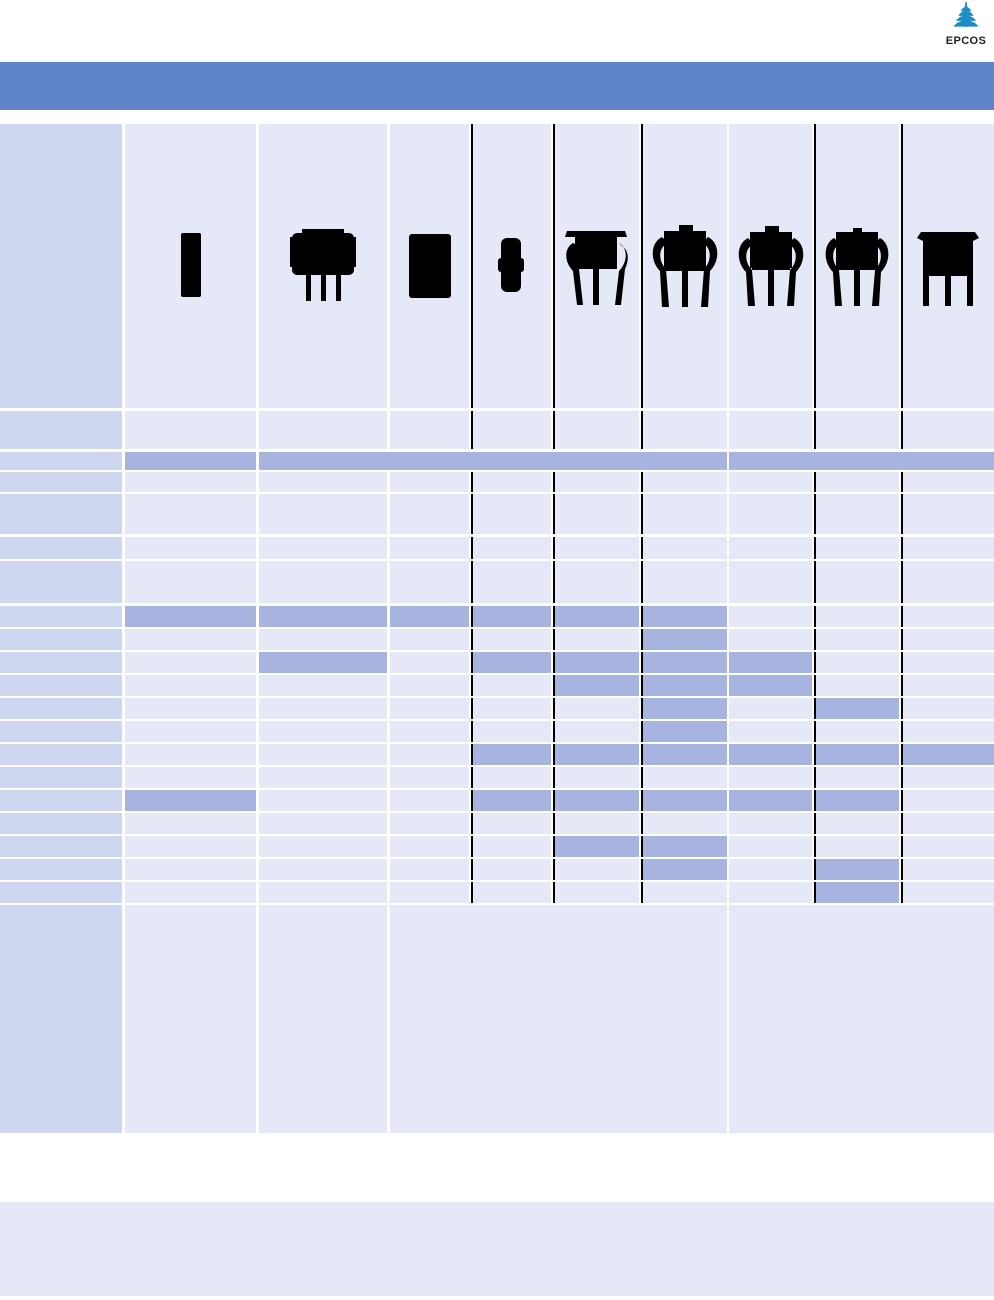  Describe the element at coordinates (684, 430) in the screenshot. I see `cell-row-series-c6` at that location.